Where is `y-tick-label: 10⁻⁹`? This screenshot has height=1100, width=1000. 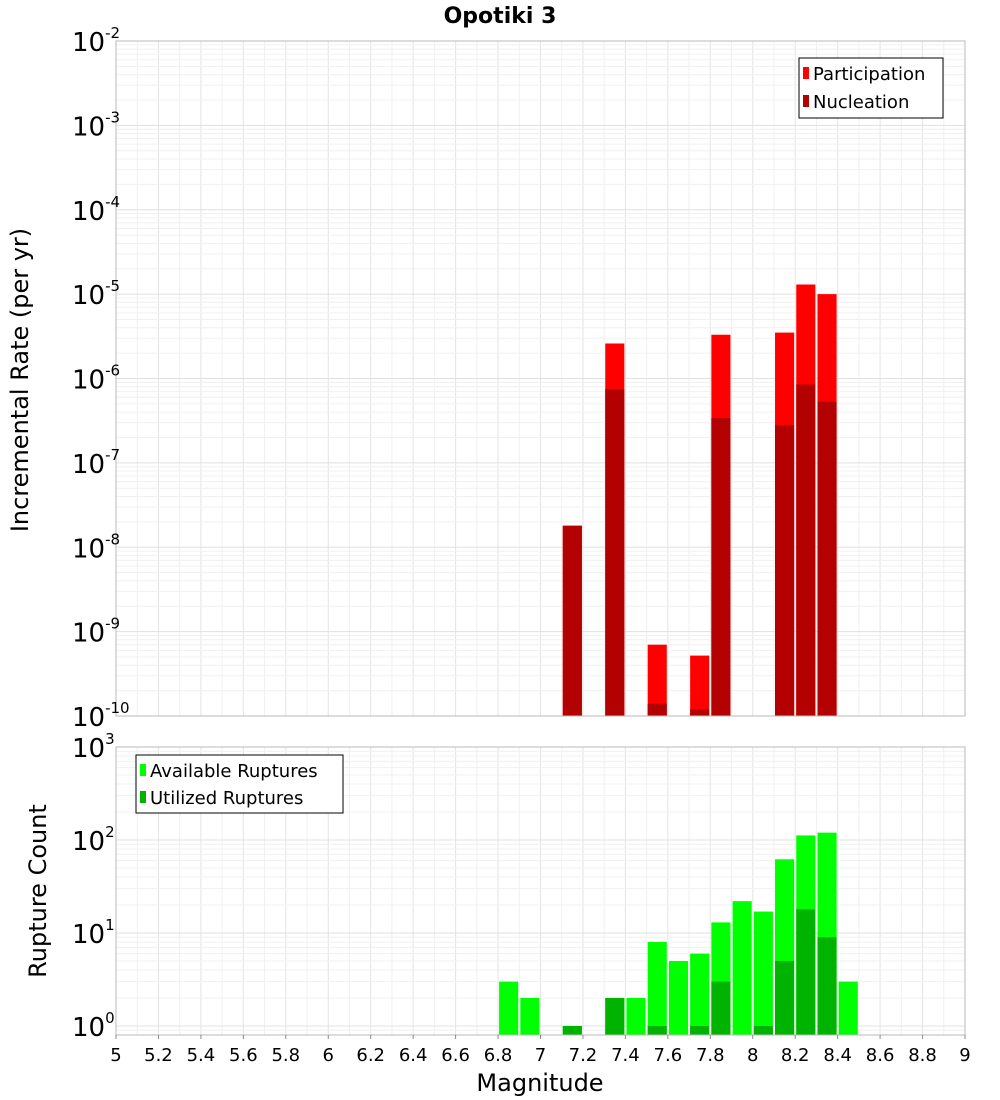
y-tick-label: 10⁻⁹ is located at coordinates (96, 632).